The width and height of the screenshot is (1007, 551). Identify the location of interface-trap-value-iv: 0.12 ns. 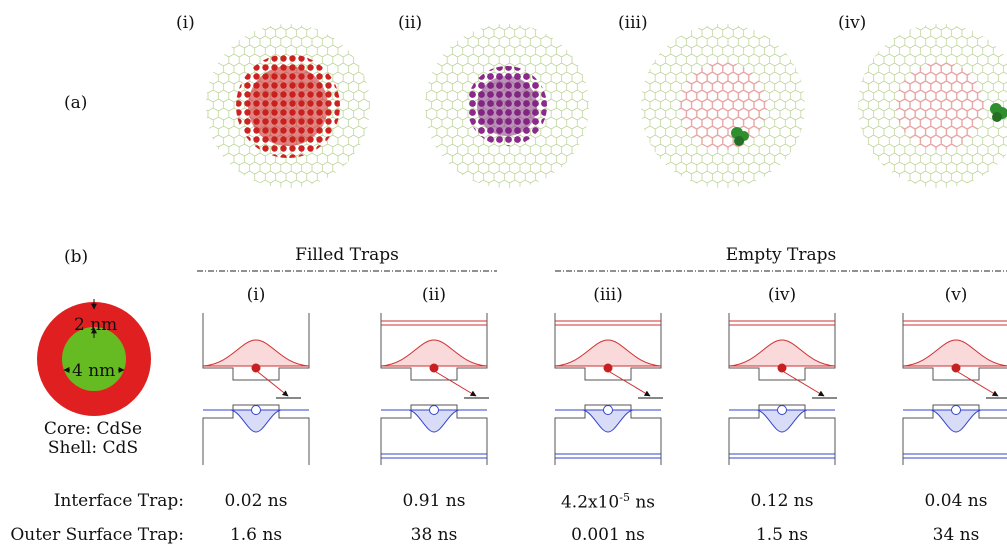
(782, 501).